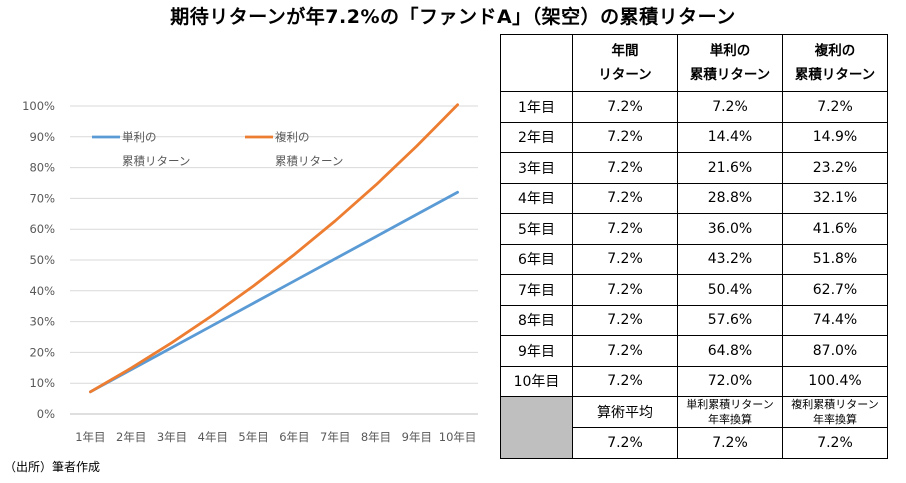 Image resolution: width=906 pixels, height=483 pixels. What do you see at coordinates (835, 404) in the screenshot?
I see `summary-label-line: 複利累積リターン` at bounding box center [835, 404].